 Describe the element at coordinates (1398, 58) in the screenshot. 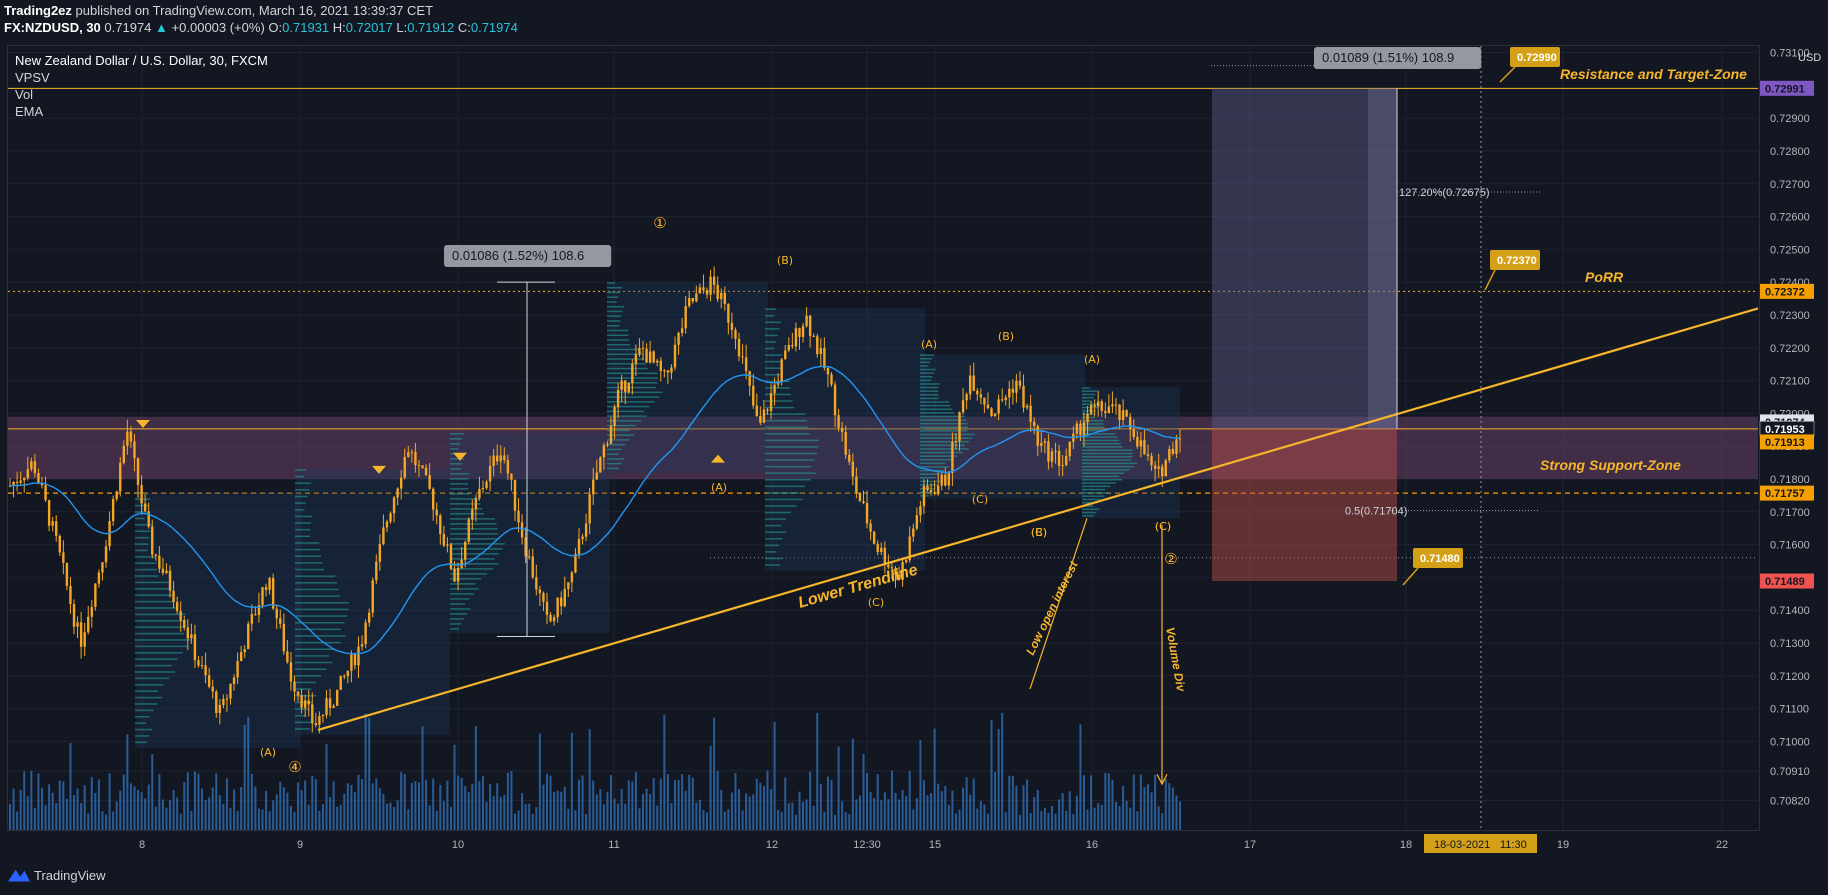

I see `measure-label-bg` at that location.